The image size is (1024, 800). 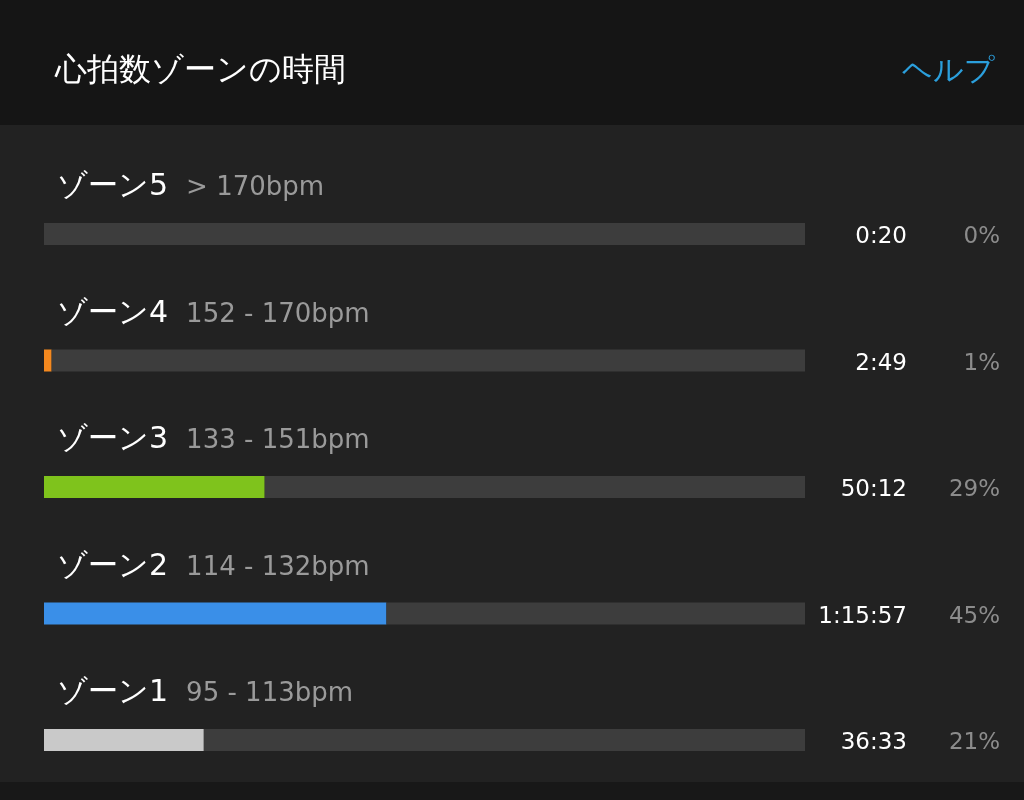 What do you see at coordinates (974, 488) in the screenshot?
I see `data-label: 29%` at bounding box center [974, 488].